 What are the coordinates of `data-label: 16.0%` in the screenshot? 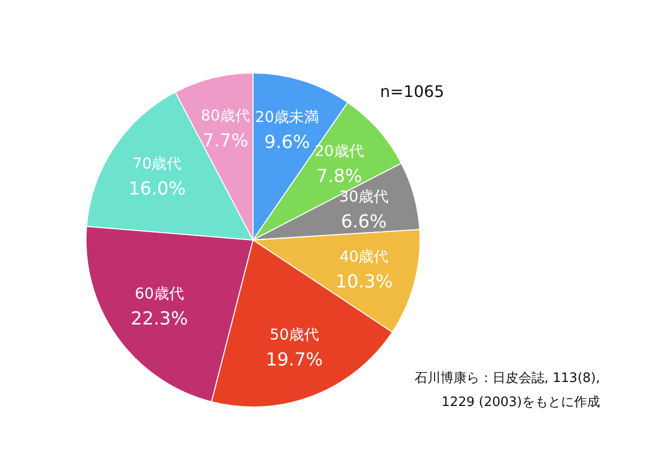 It's located at (157, 189).